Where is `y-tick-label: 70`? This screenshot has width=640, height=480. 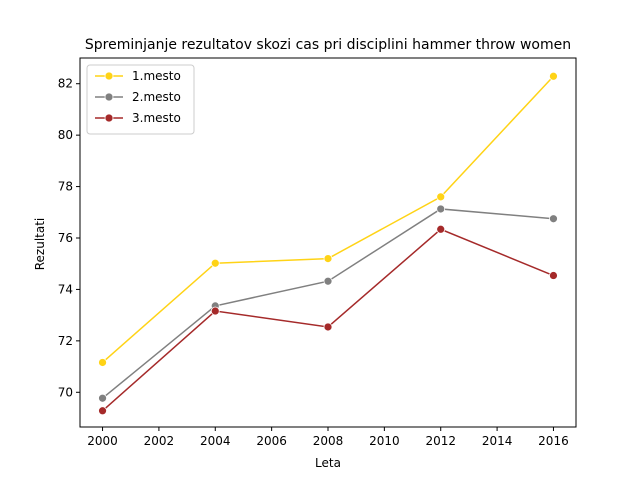
y-tick-label: 70 is located at coordinates (65, 392).